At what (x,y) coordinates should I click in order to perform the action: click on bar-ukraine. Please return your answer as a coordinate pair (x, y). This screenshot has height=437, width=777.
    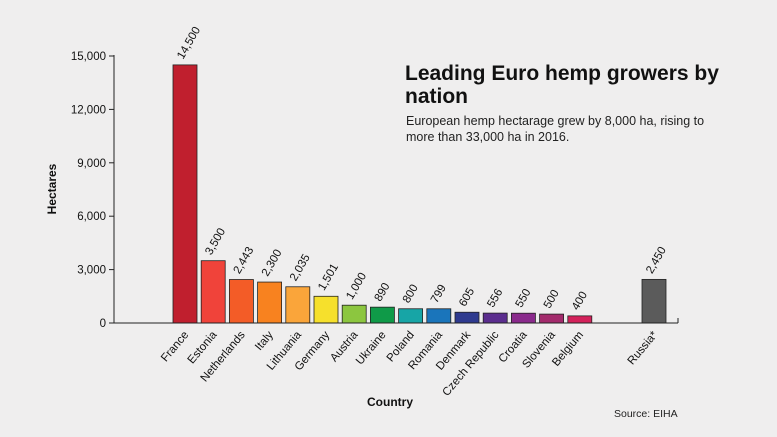
    Looking at the image, I should click on (382, 315).